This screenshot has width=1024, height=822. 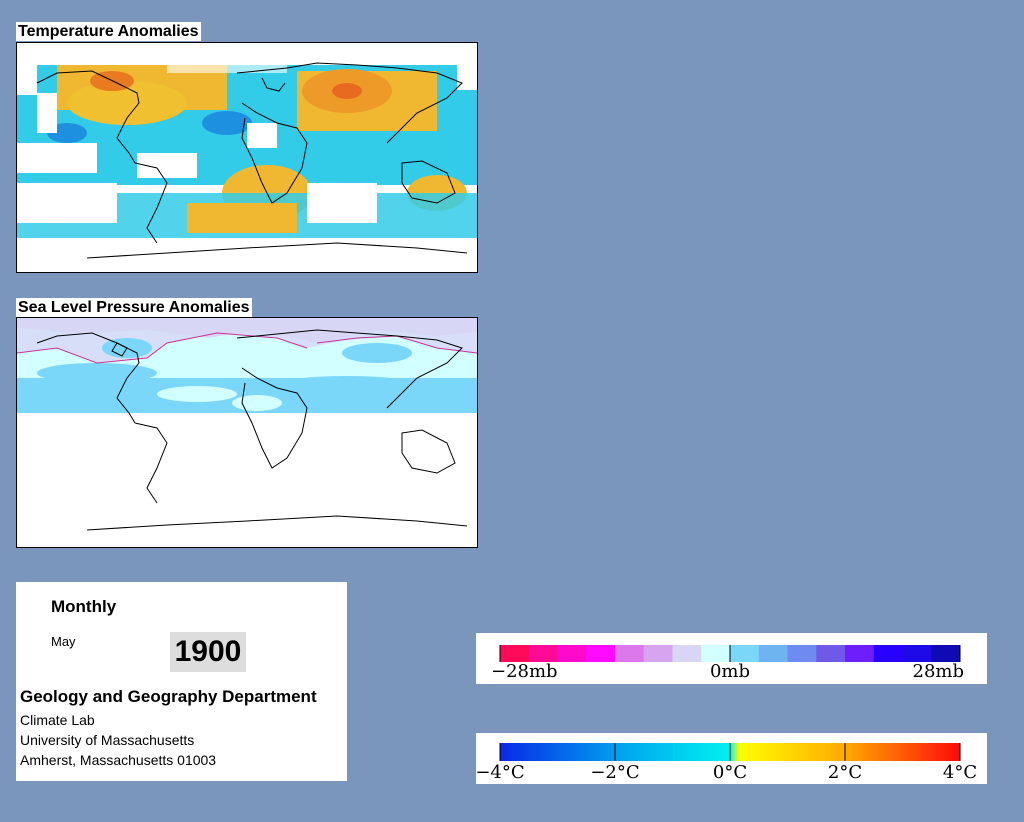 What do you see at coordinates (524, 671) in the screenshot?
I see `pressure-legend-label-min: −28mb` at bounding box center [524, 671].